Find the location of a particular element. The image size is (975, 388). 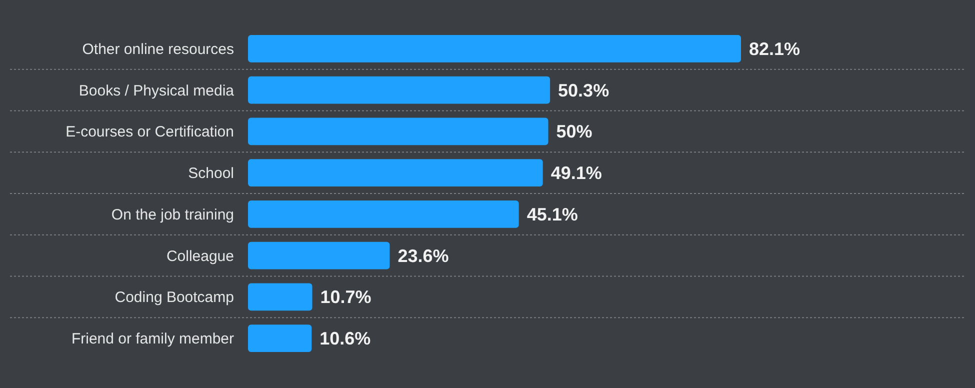

y-tick-label: Coding Bootcamp is located at coordinates (174, 297).